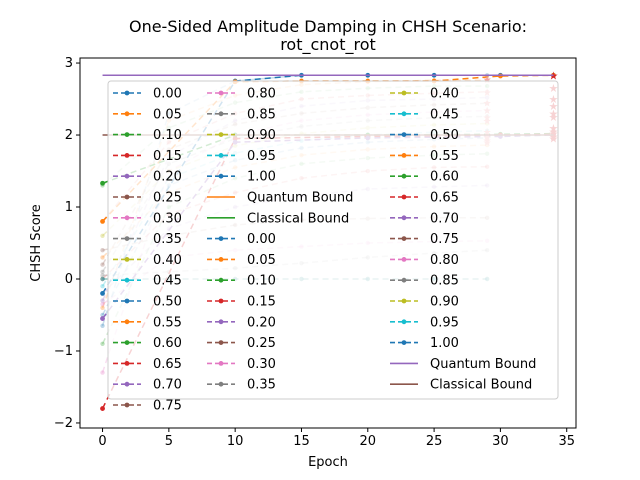 The height and width of the screenshot is (480, 640). I want to click on y-tick-label: 1, so click(69, 207).